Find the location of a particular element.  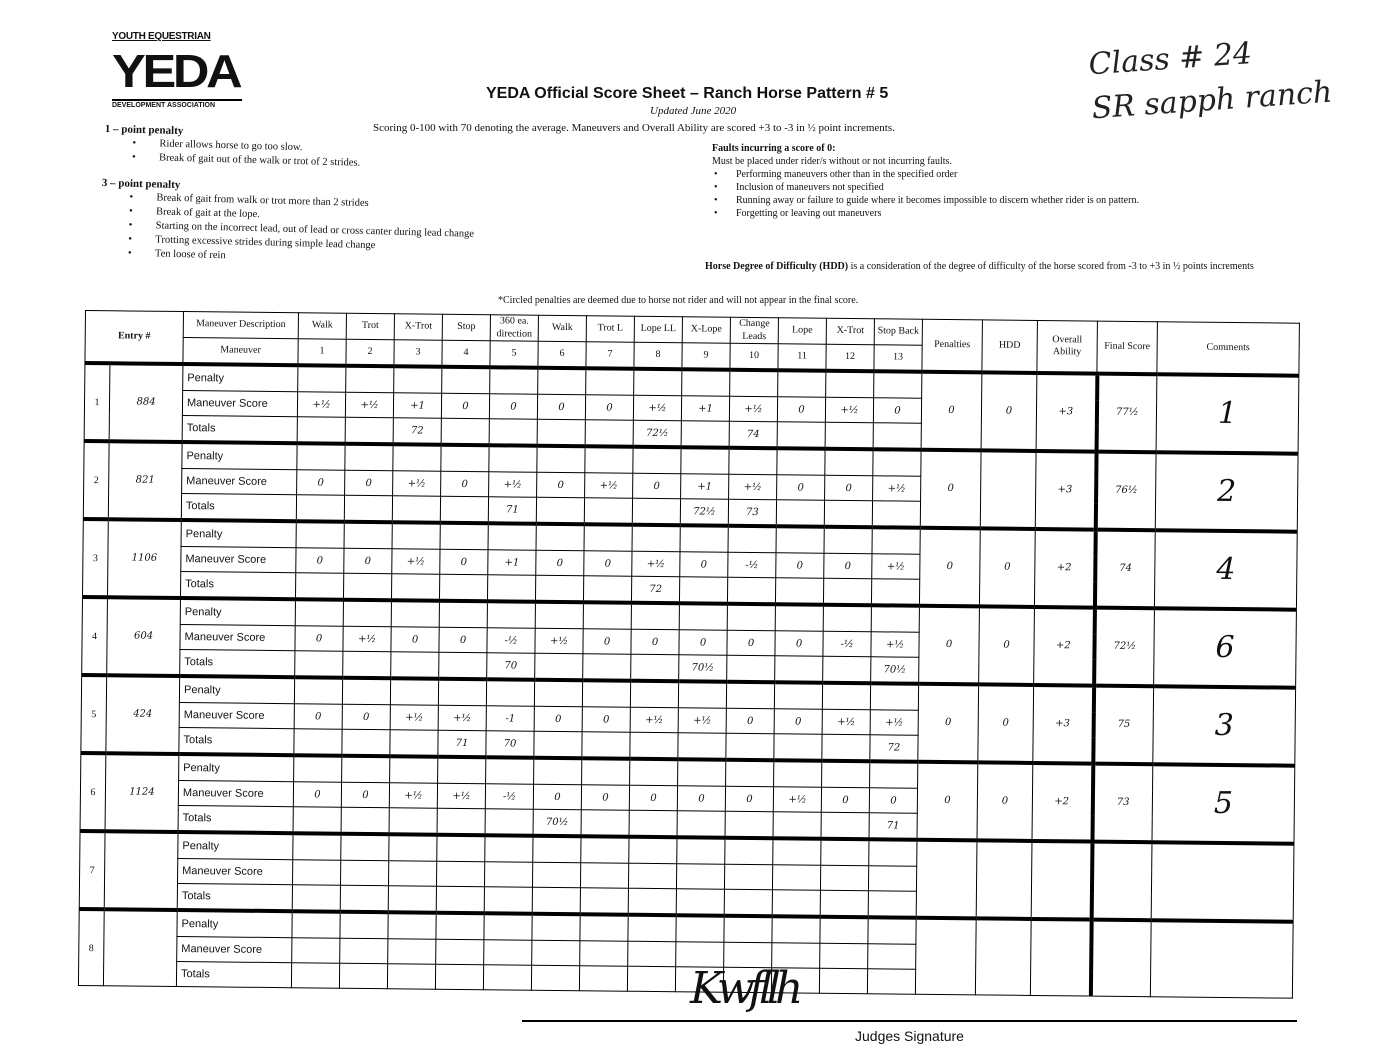

hdd-note-bold: Horse Degree of Difficulty (HDD) is located at coordinates (777, 266).